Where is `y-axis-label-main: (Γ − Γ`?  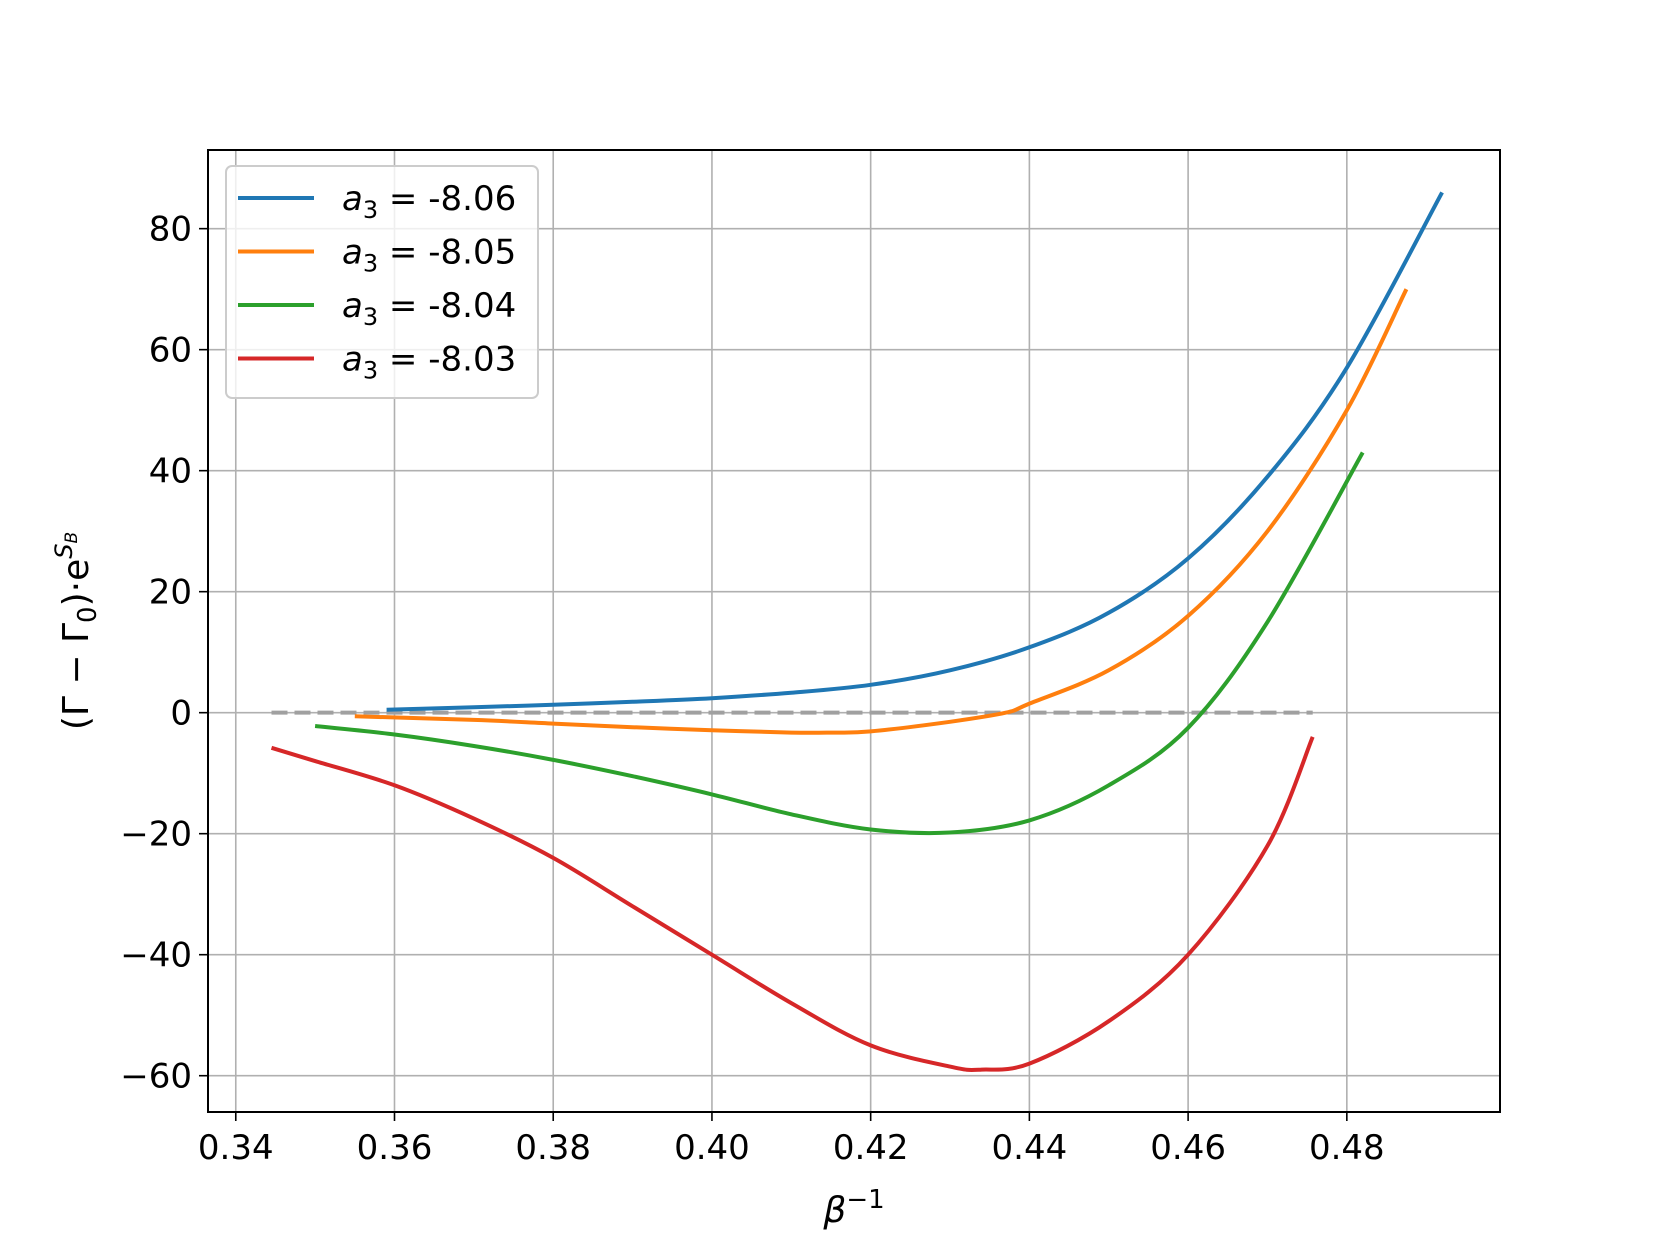
y-axis-label-main: (Γ − Γ is located at coordinates (76, 676).